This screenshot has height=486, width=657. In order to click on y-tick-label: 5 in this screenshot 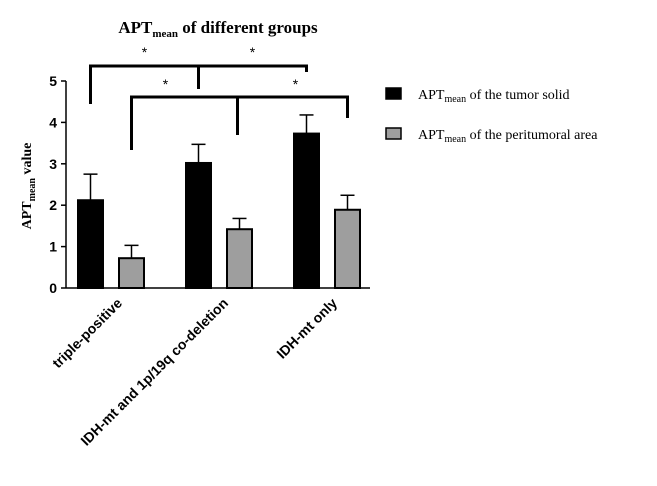, I will do `click(53, 81)`.